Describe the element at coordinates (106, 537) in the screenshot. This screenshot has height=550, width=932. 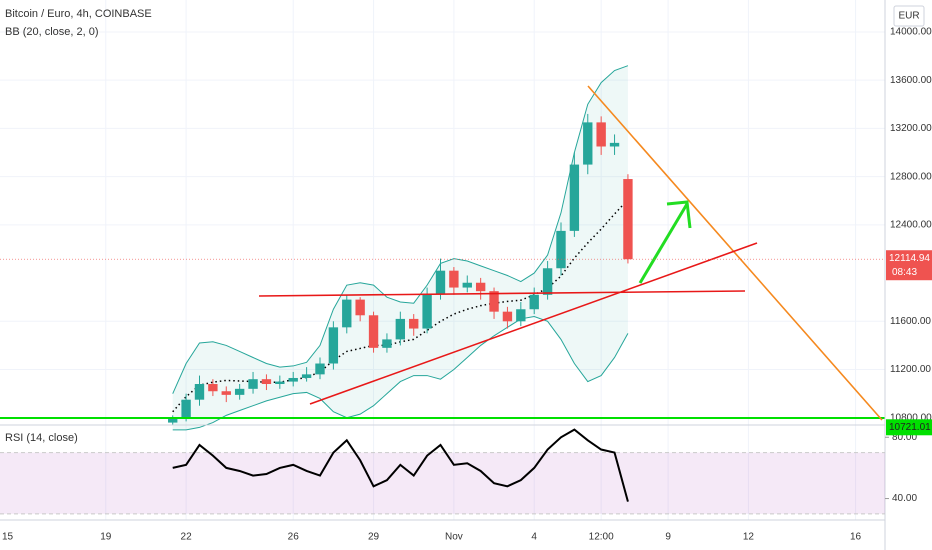
I see `x-tick-label: 19` at that location.